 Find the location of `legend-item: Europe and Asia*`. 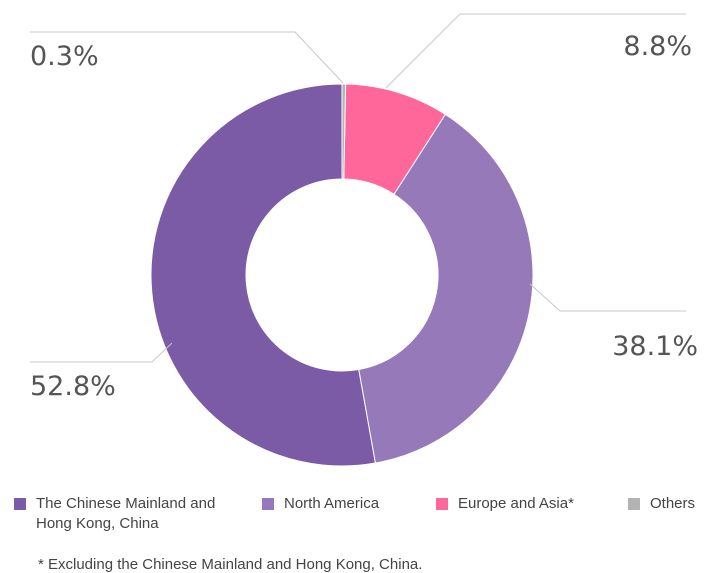

legend-item: Europe and Asia* is located at coordinates (505, 504).